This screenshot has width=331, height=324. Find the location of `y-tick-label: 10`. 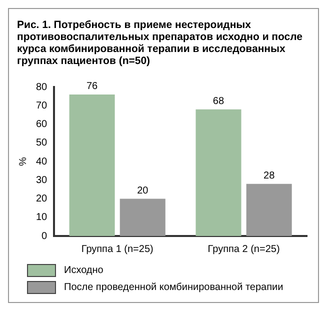

y-tick-label: 10 is located at coordinates (42, 218).